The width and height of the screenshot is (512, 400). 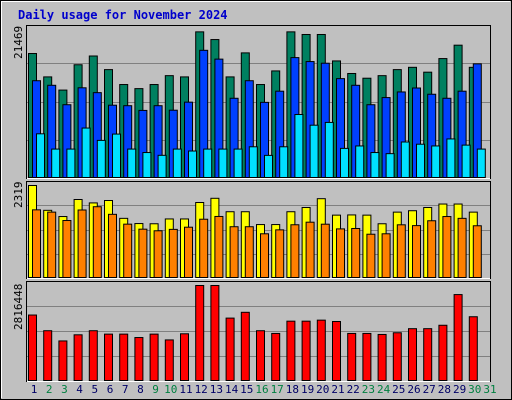 What do you see at coordinates (123, 15) in the screenshot?
I see `chart-title: Daily usage for November 2024` at bounding box center [123, 15].